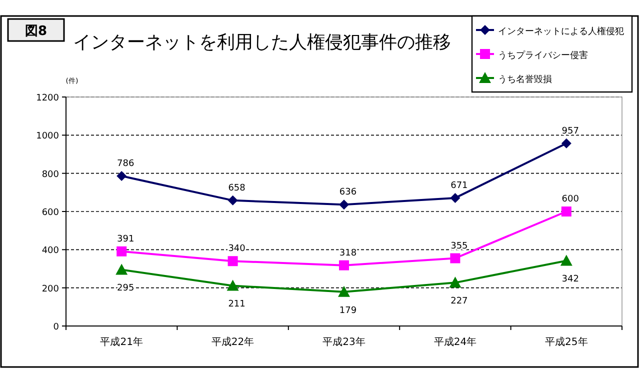 The width and height of the screenshot is (640, 373). What do you see at coordinates (566, 342) in the screenshot?
I see `x-tick-label: 平成25年` at bounding box center [566, 342].